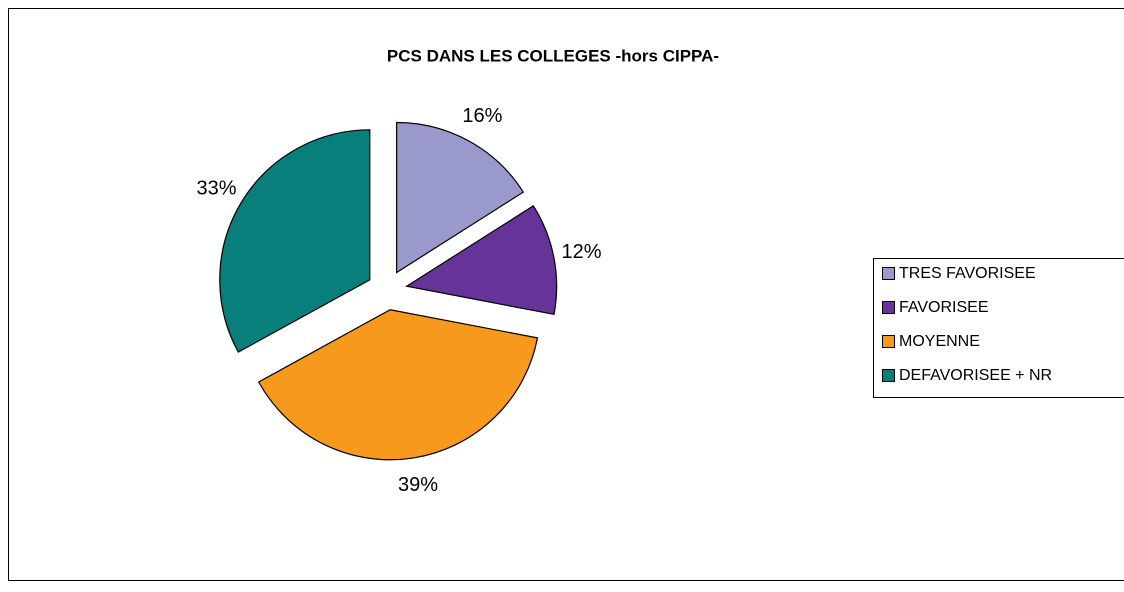 Image resolution: width=1124 pixels, height=592 pixels. I want to click on data-label: 16%, so click(482, 116).